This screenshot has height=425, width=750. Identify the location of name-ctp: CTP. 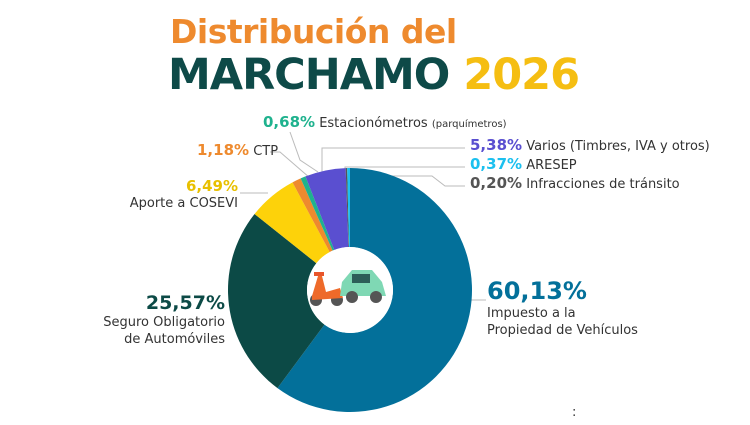
(266, 151).